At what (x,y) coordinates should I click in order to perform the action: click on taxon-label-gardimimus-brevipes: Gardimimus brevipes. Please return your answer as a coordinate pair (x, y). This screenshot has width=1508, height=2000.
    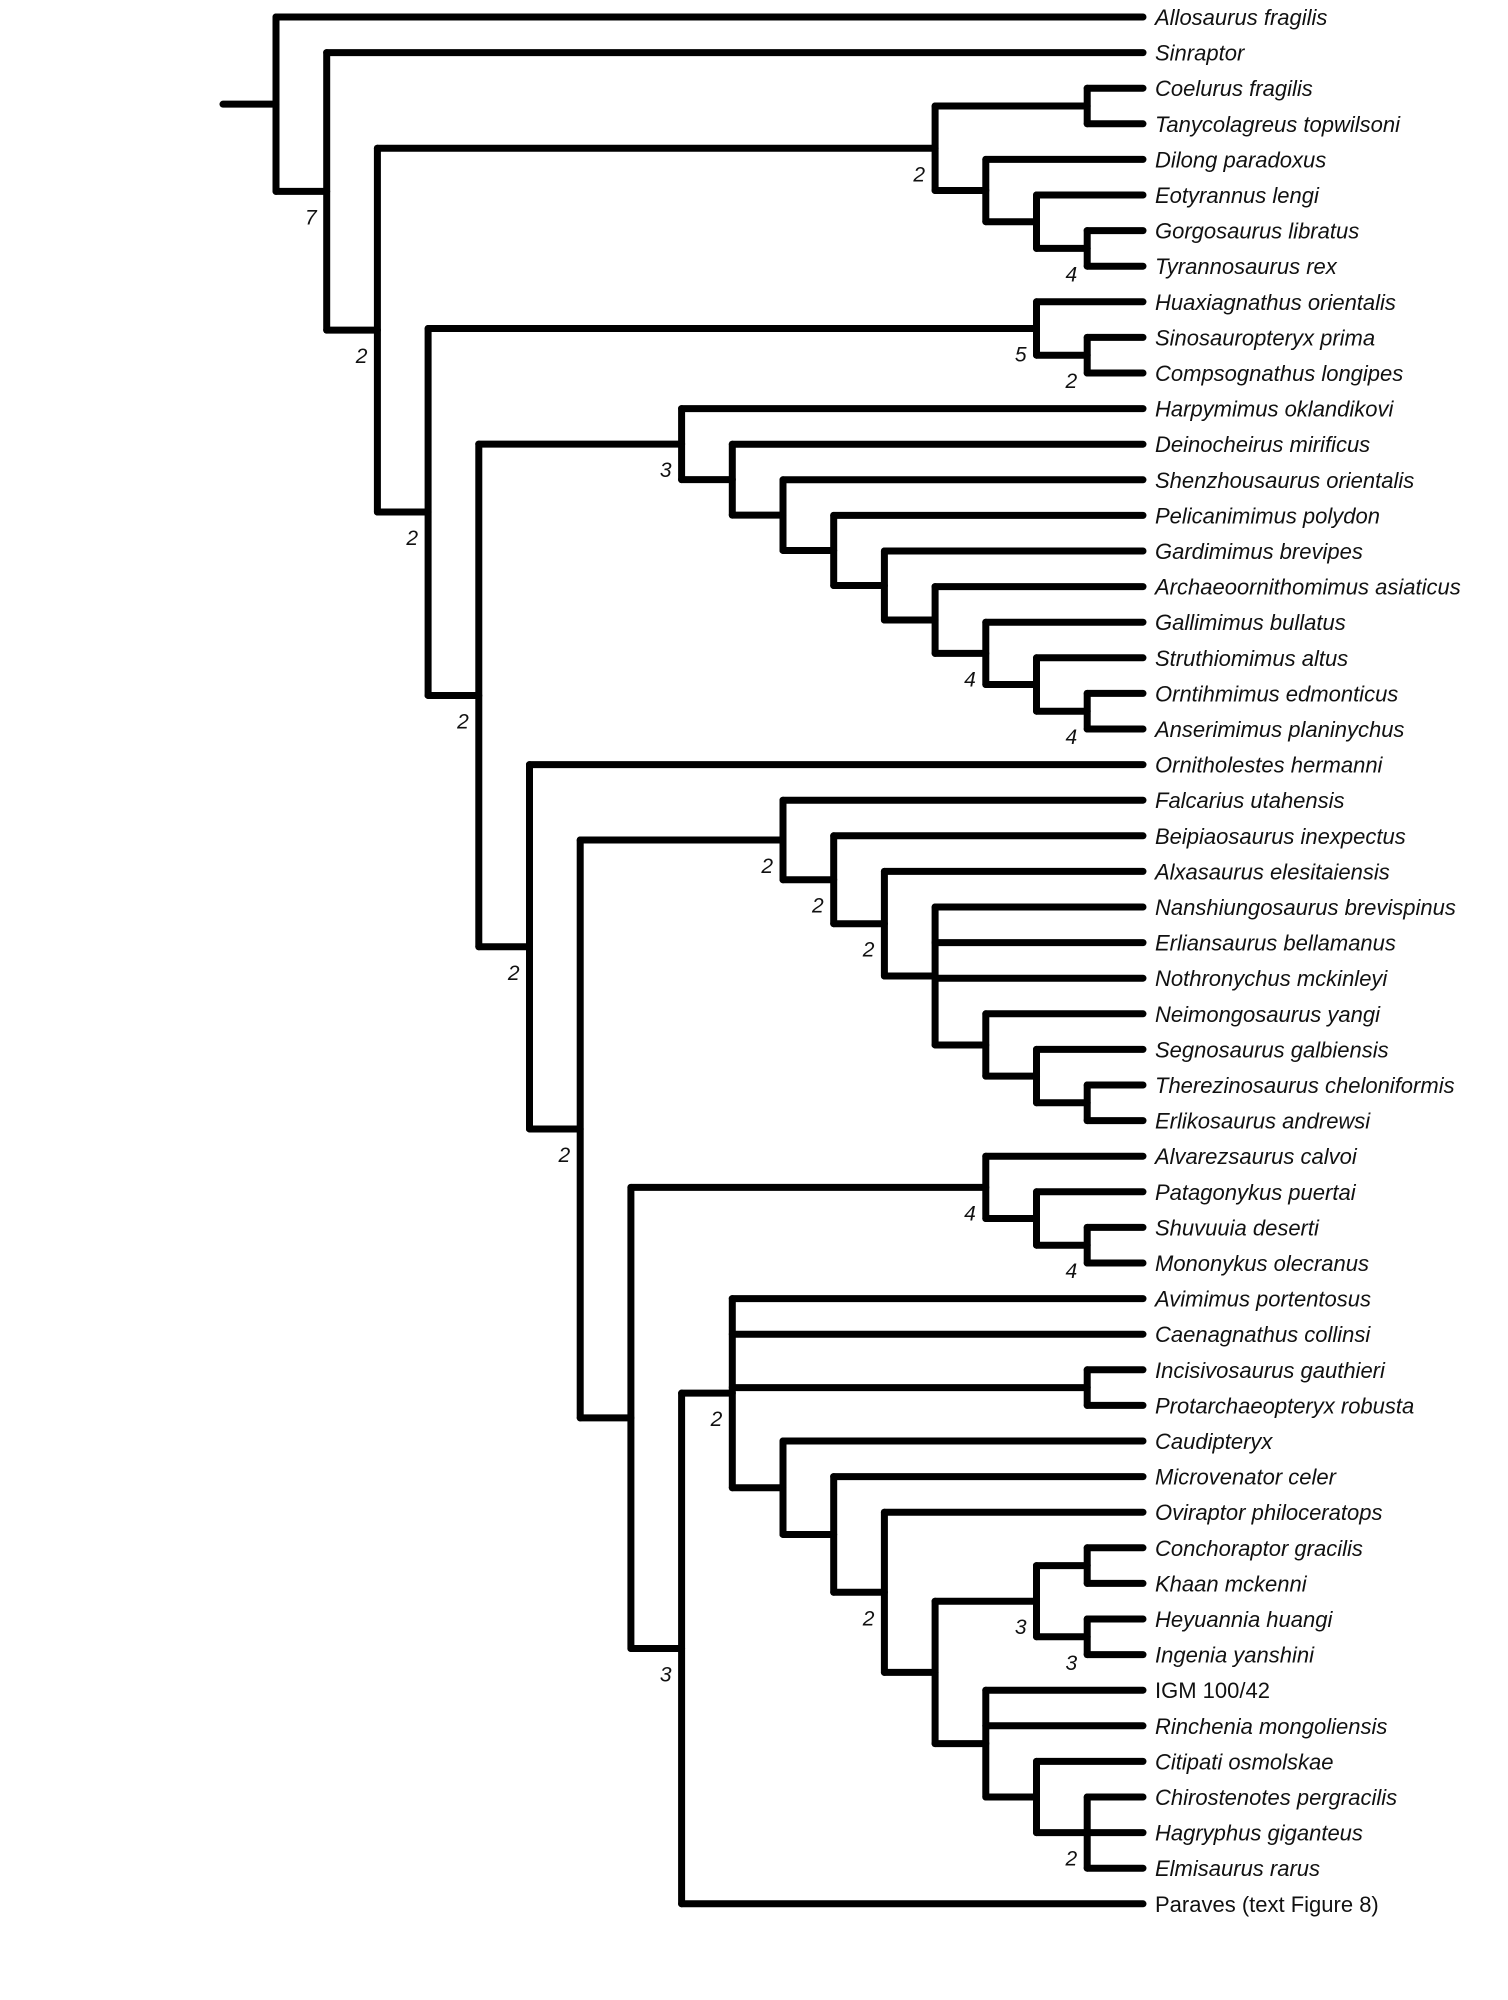
    Looking at the image, I should click on (1259, 551).